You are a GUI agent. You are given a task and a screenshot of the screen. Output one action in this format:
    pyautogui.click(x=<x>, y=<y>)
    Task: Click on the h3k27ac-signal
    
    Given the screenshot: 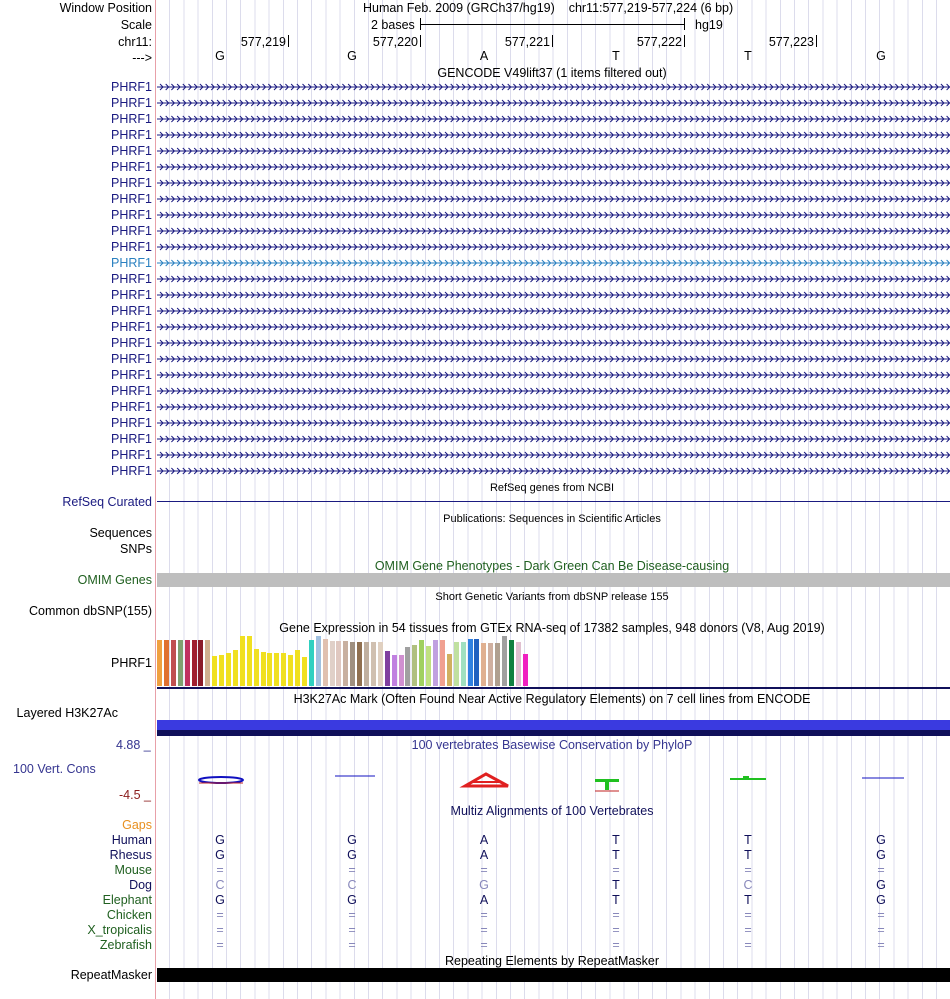 What is the action you would take?
    pyautogui.click(x=553, y=725)
    